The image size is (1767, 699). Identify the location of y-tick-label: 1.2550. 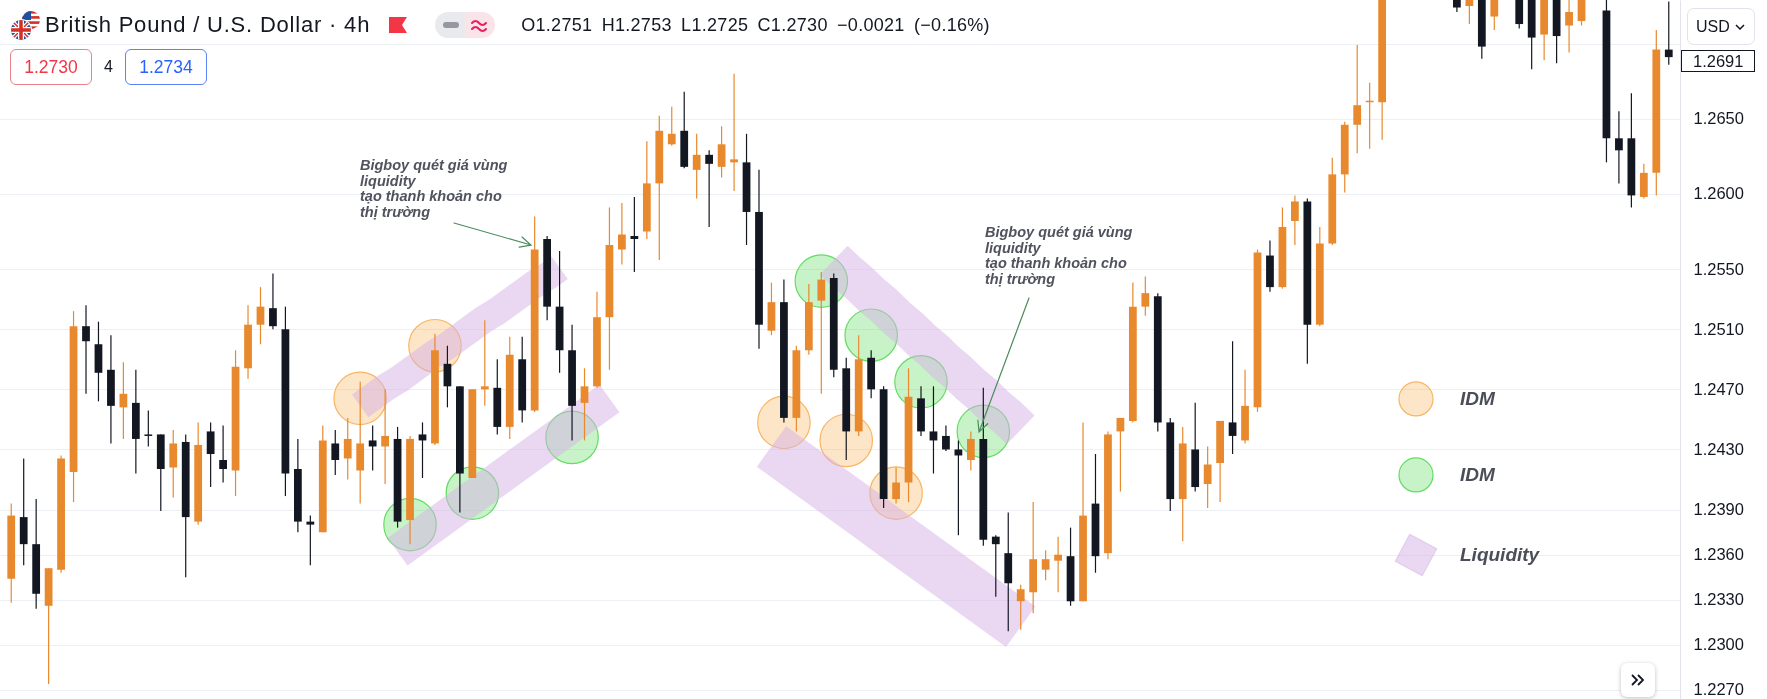
(1718, 268).